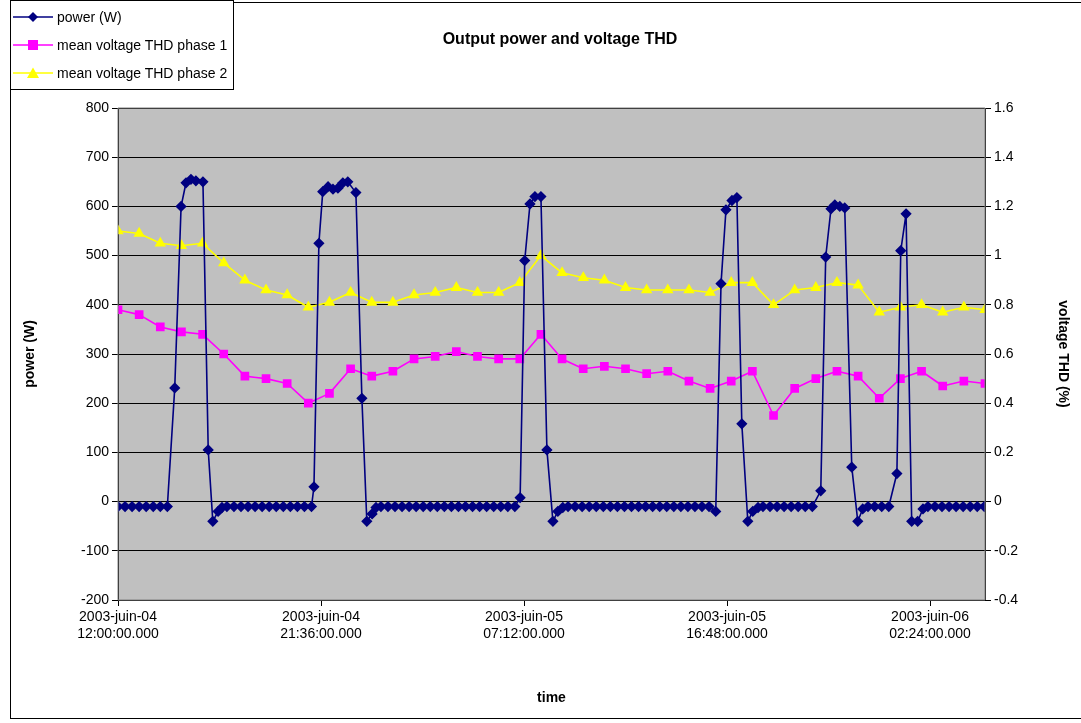  I want to click on y2-tick-label: -0.2, so click(1006, 549).